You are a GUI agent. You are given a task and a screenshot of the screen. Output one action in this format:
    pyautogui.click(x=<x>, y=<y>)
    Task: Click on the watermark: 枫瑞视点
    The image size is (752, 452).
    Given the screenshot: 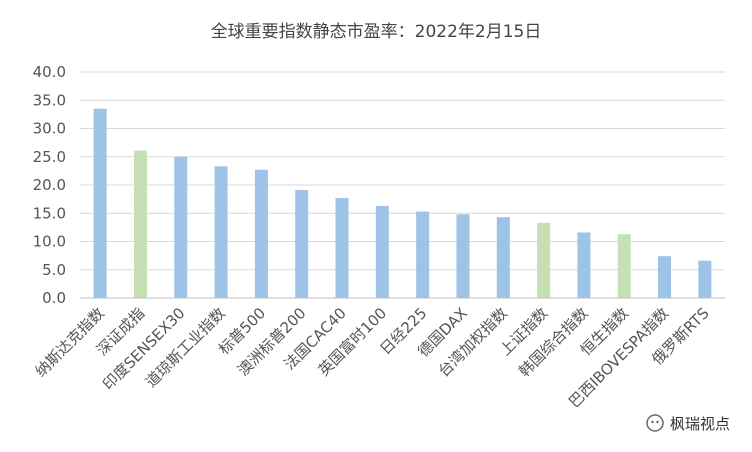 What is the action you would take?
    pyautogui.click(x=688, y=423)
    